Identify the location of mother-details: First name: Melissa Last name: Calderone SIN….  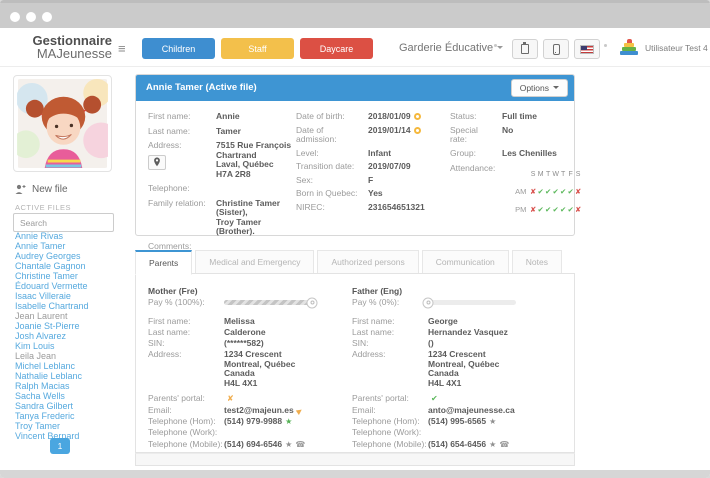
(248, 382).